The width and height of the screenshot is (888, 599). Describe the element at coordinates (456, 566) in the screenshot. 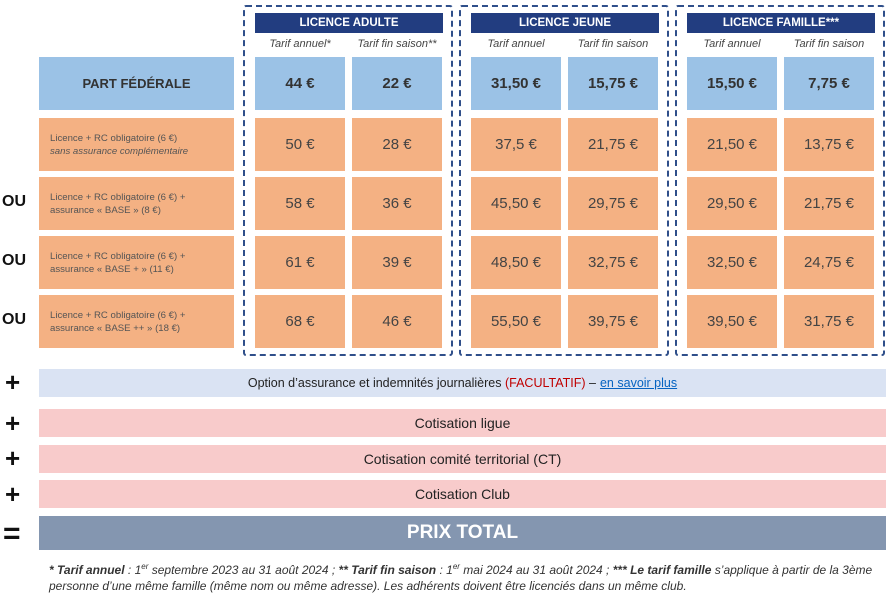

I see `footnote-end-sup: er` at that location.